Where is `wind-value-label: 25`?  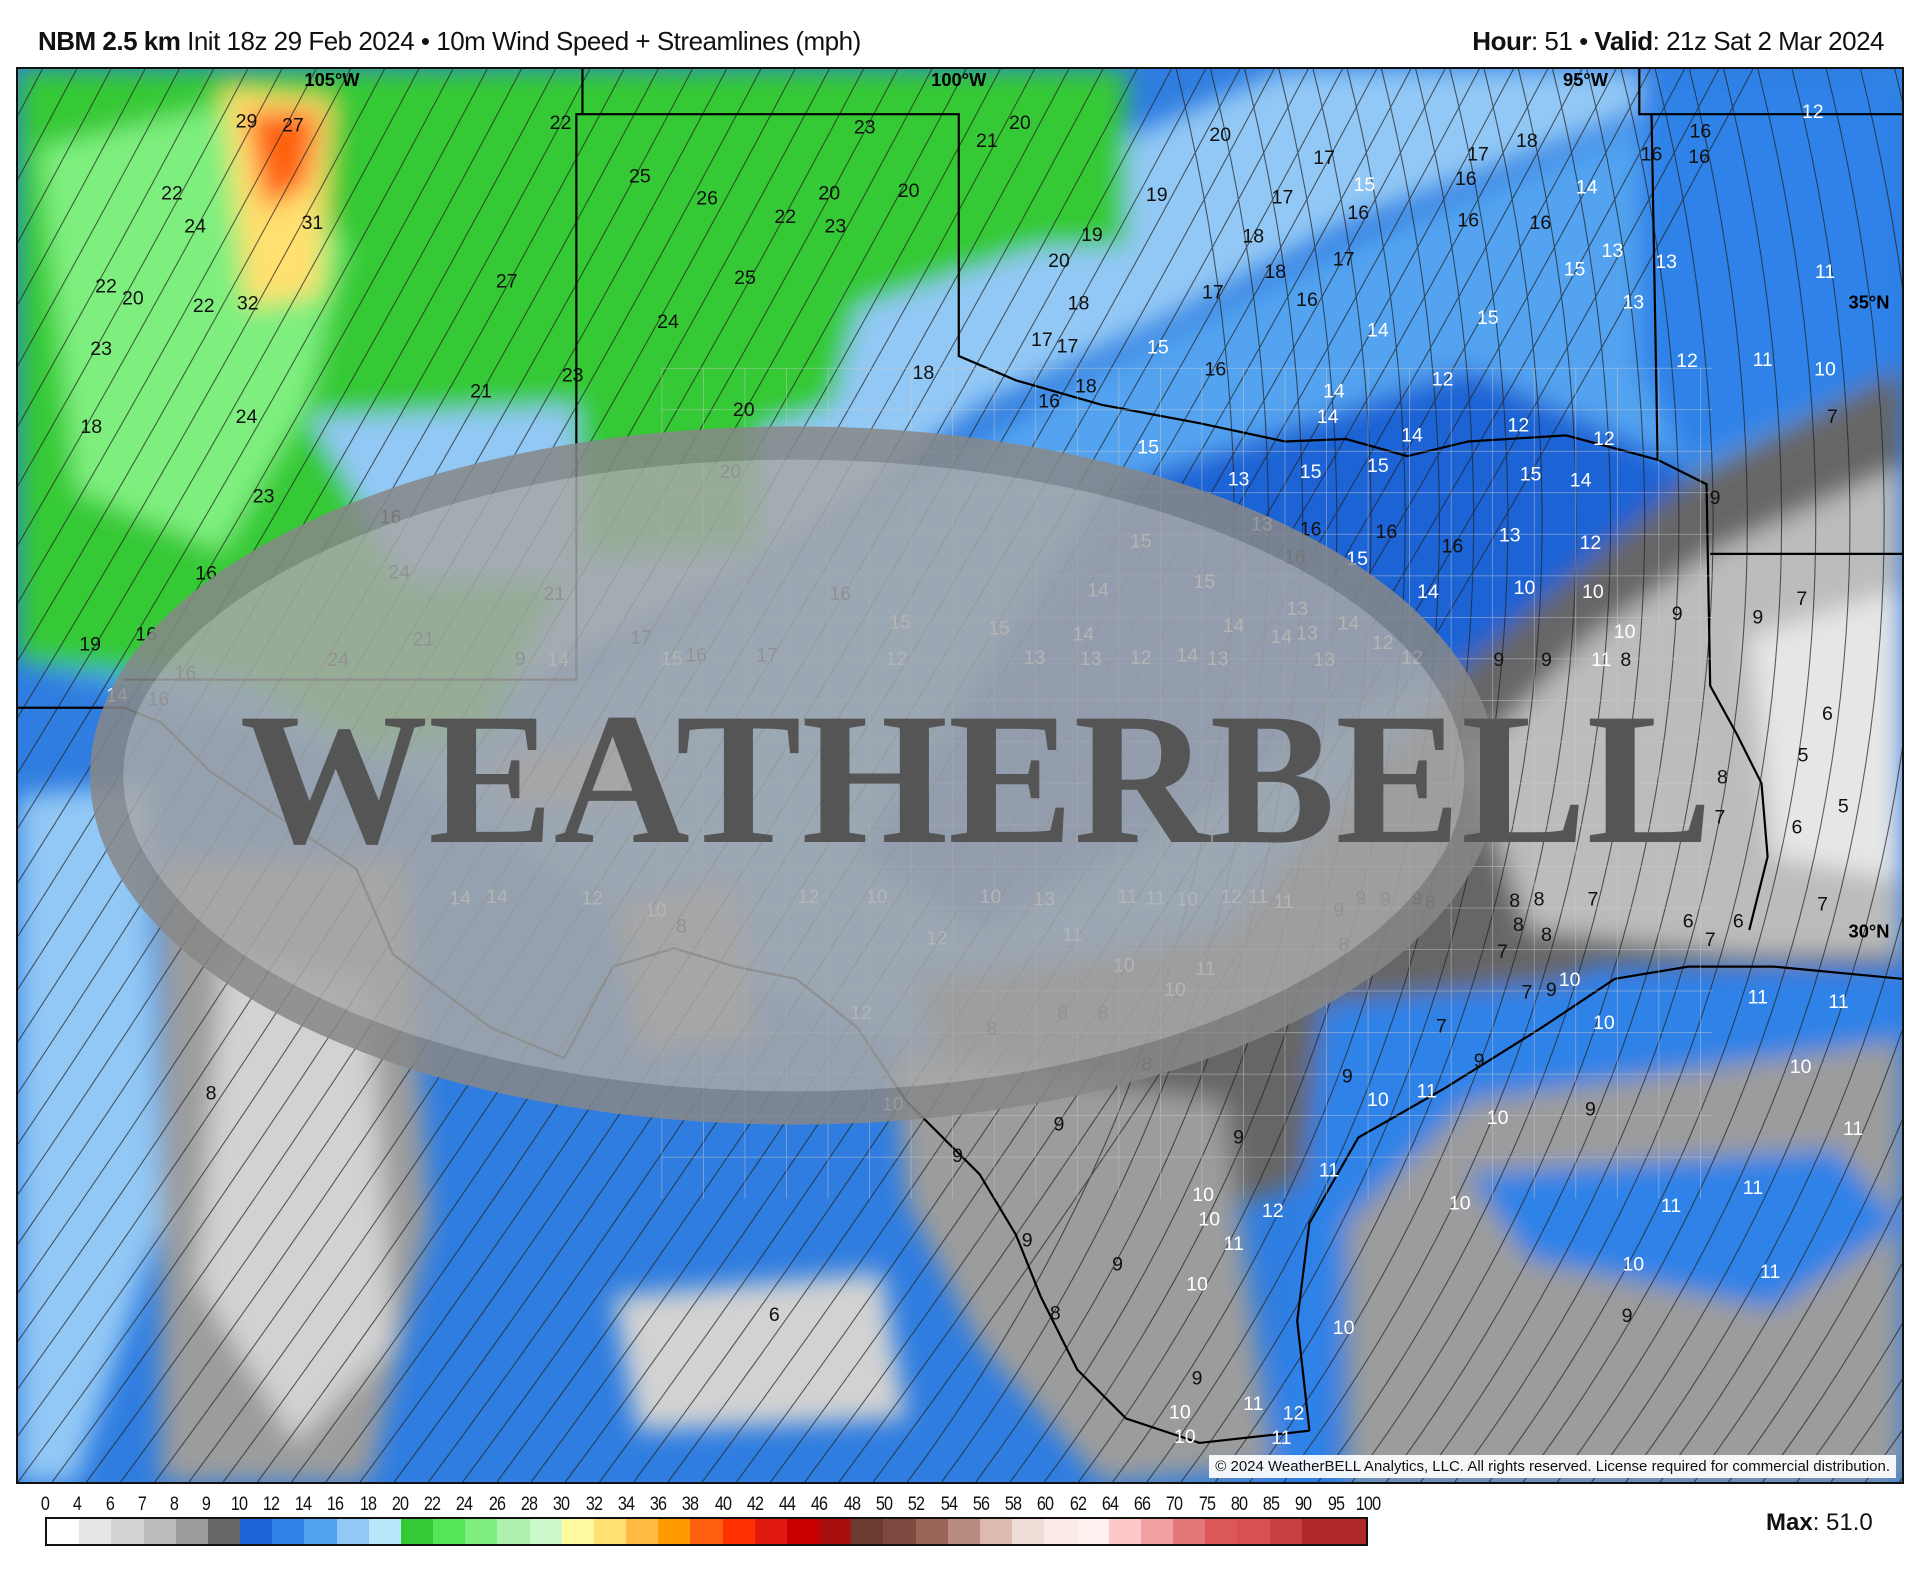
wind-value-label: 25 is located at coordinates (640, 177).